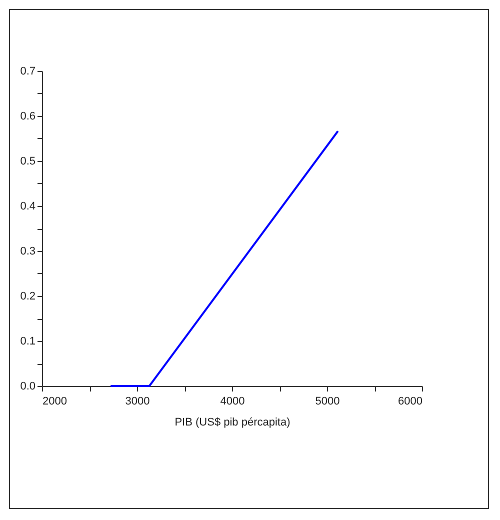 The width and height of the screenshot is (500, 520). I want to click on x-tick-label: 6000, so click(410, 402).